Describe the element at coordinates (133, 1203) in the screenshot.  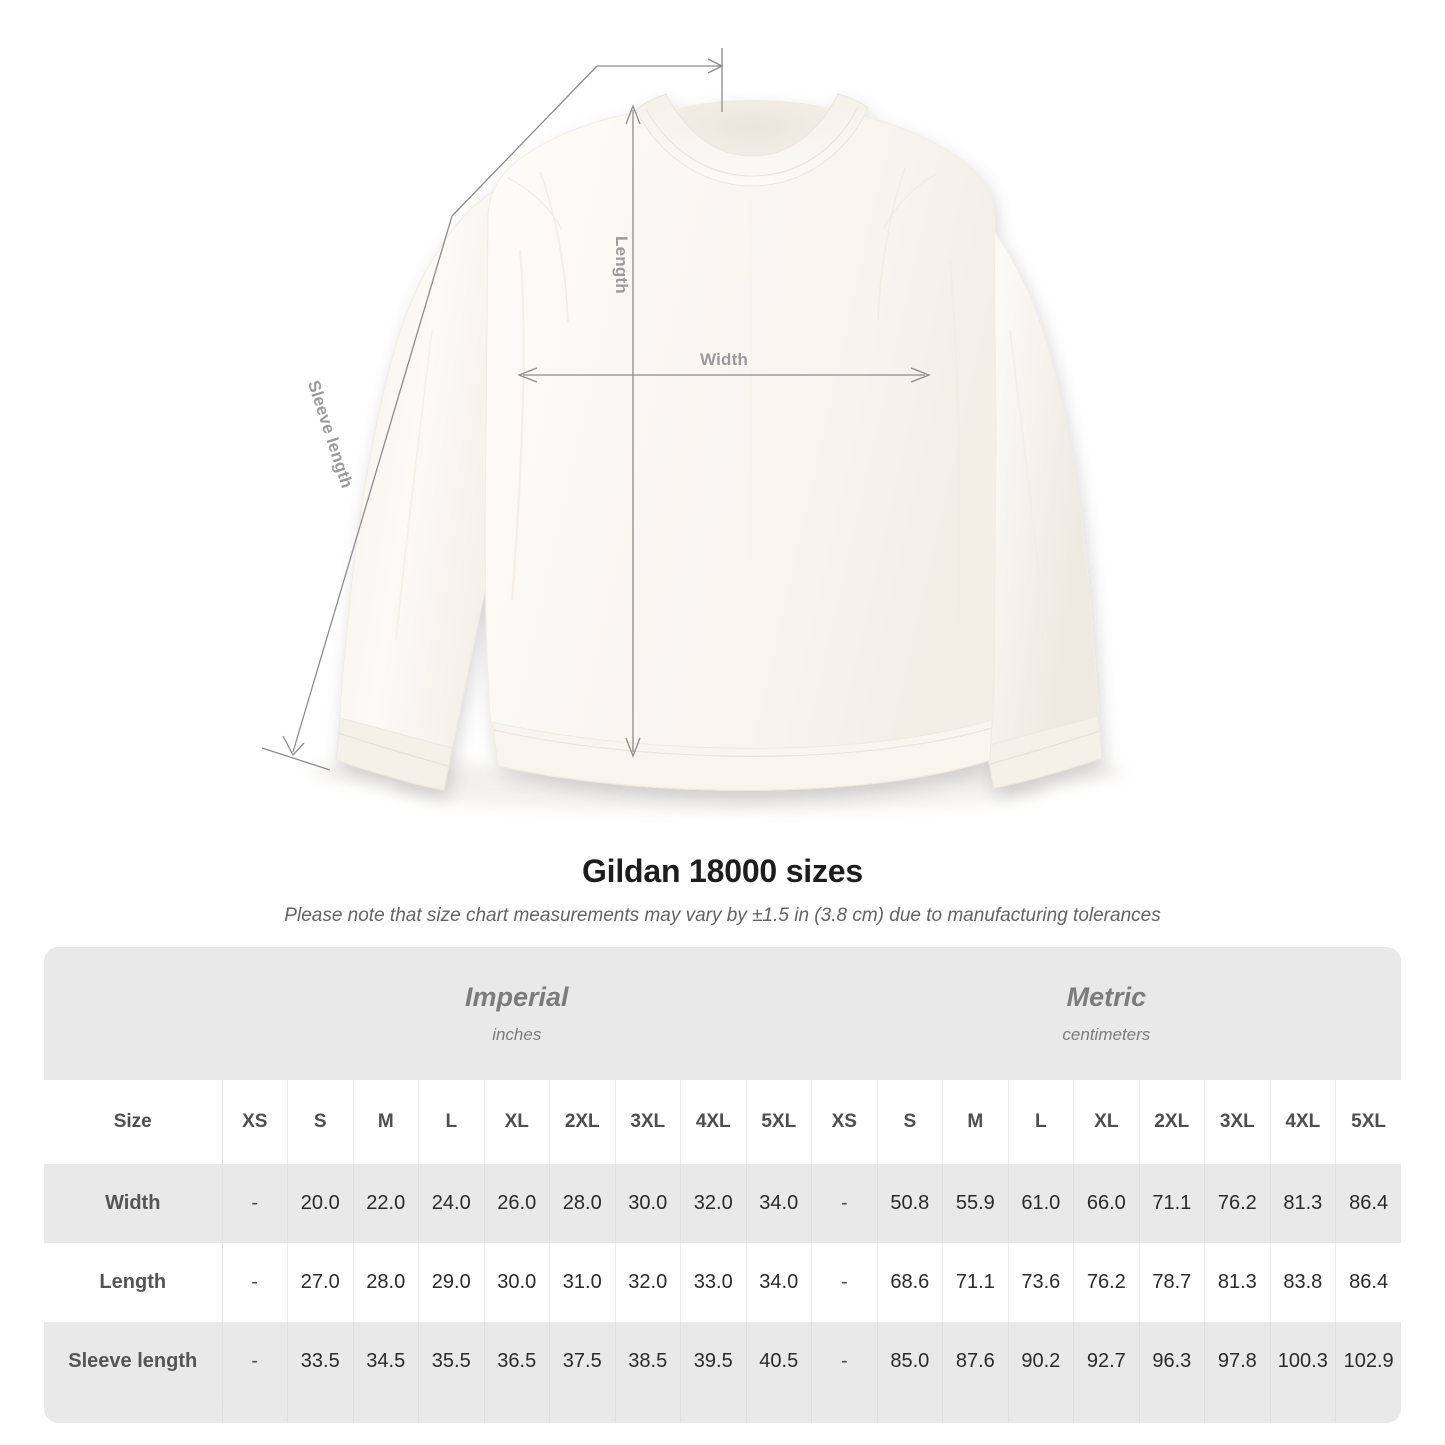
I see `row-label-width: Width` at that location.